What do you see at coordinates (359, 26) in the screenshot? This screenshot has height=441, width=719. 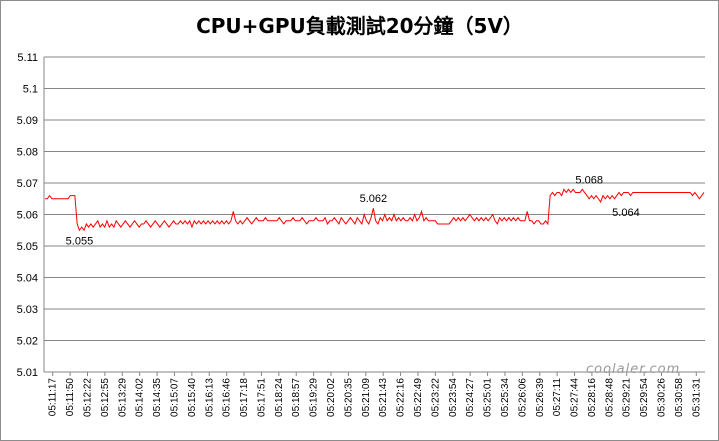 I see `chart-title: CPU+GPU負載測試20分鐘（5V）` at bounding box center [359, 26].